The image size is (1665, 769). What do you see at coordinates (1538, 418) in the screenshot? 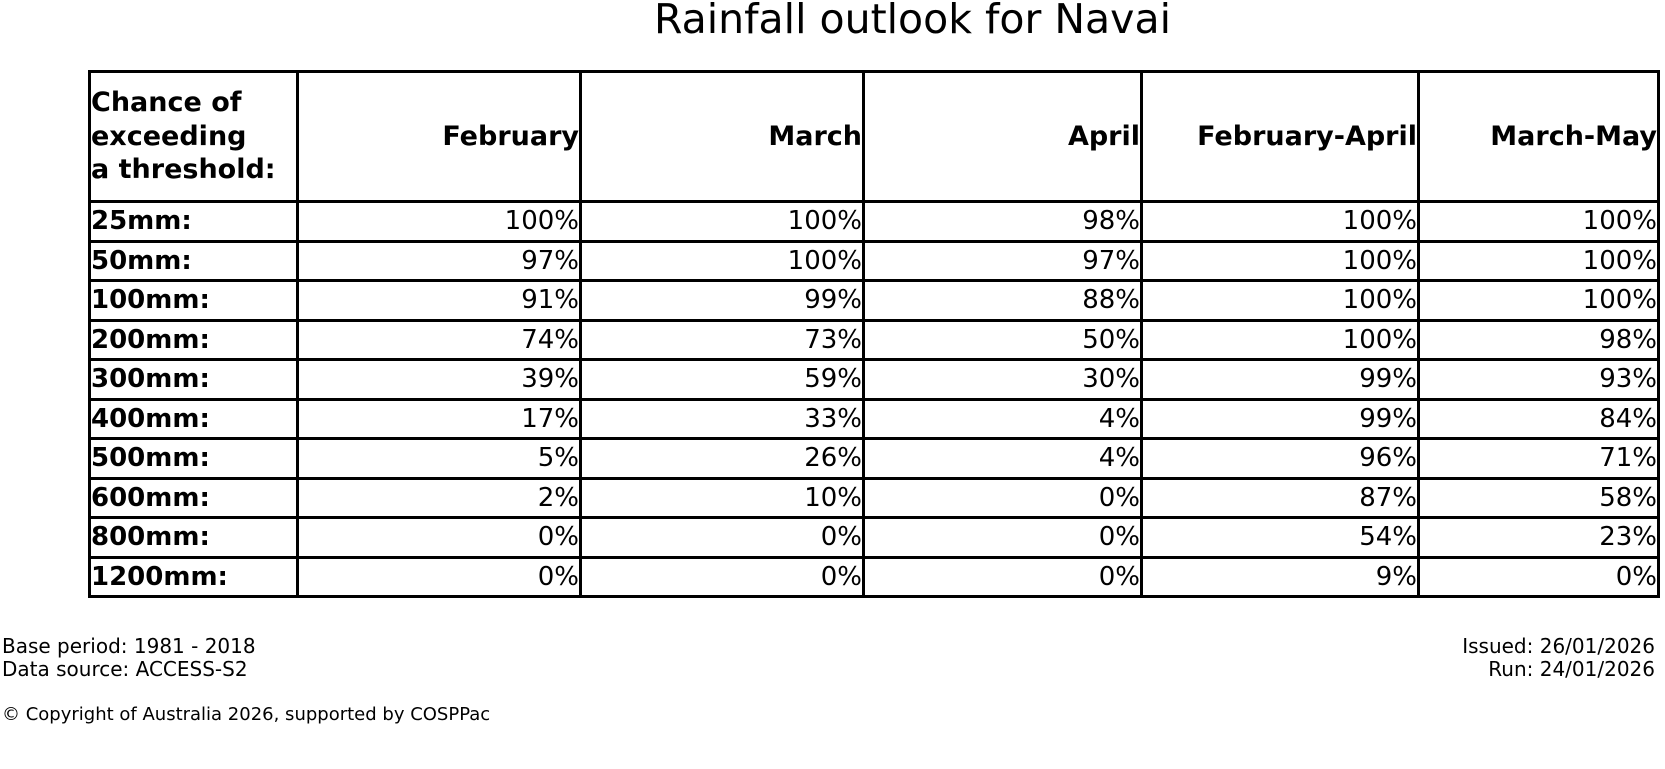
I see `cell-value: 84%` at bounding box center [1538, 418].